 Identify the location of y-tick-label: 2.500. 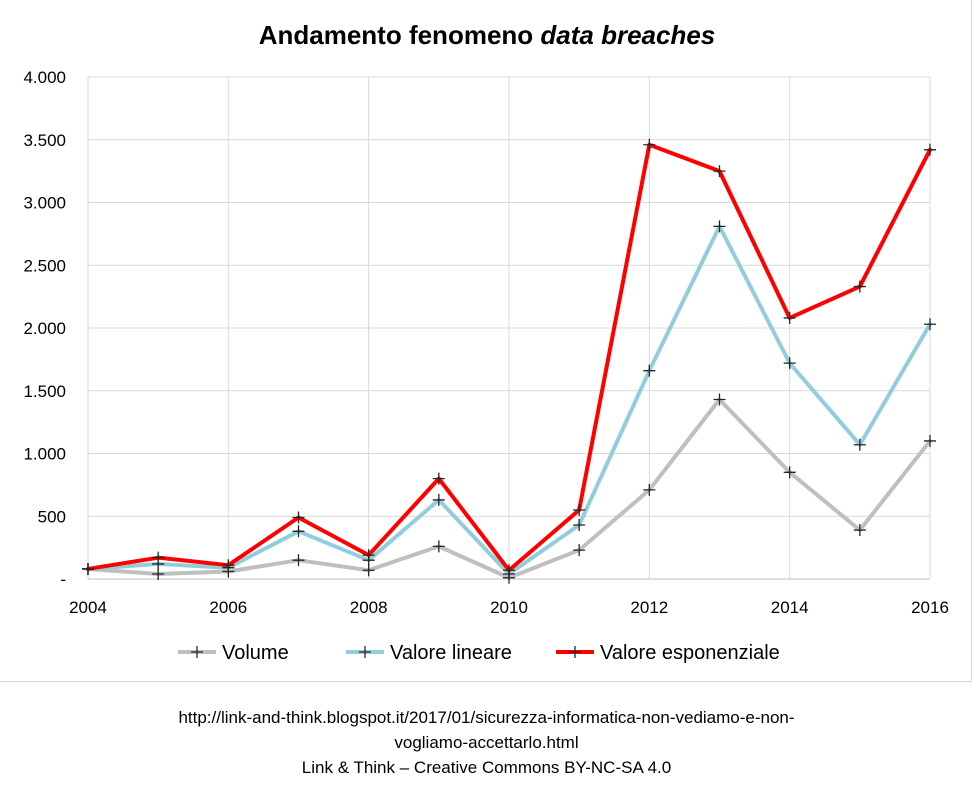
(44, 265).